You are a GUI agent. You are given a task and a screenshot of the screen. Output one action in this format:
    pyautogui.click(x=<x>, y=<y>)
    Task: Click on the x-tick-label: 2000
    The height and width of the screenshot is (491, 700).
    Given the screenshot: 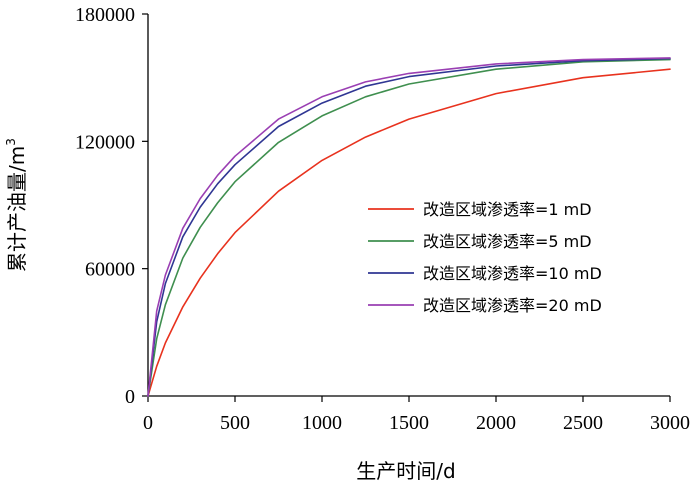 What is the action you would take?
    pyautogui.click(x=496, y=423)
    